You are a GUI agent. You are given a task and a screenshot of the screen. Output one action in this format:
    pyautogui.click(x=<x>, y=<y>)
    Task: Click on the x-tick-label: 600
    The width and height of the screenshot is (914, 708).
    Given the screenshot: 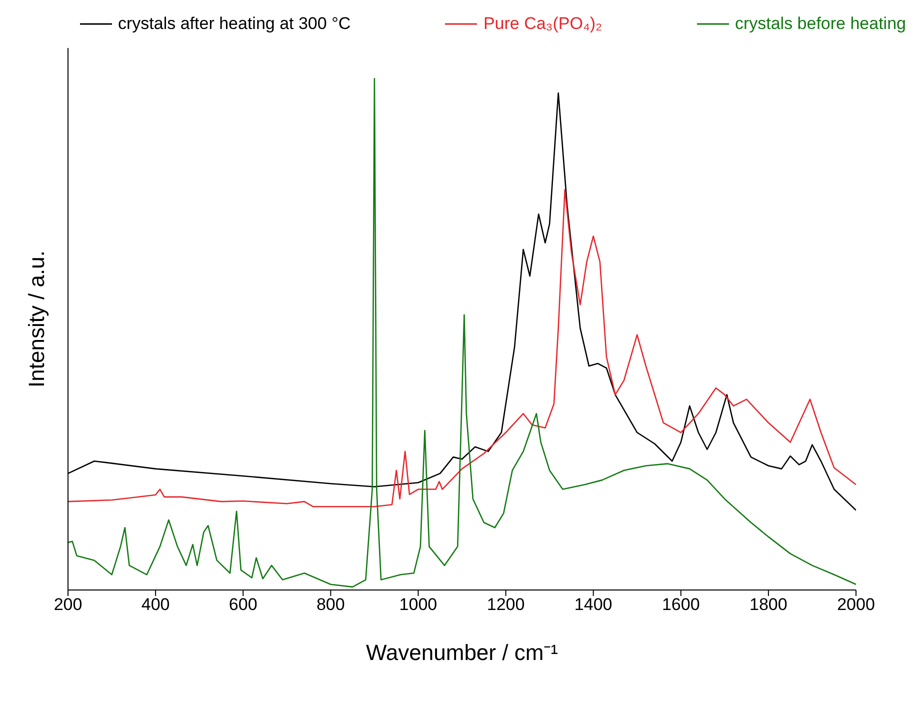 What is the action you would take?
    pyautogui.click(x=243, y=604)
    